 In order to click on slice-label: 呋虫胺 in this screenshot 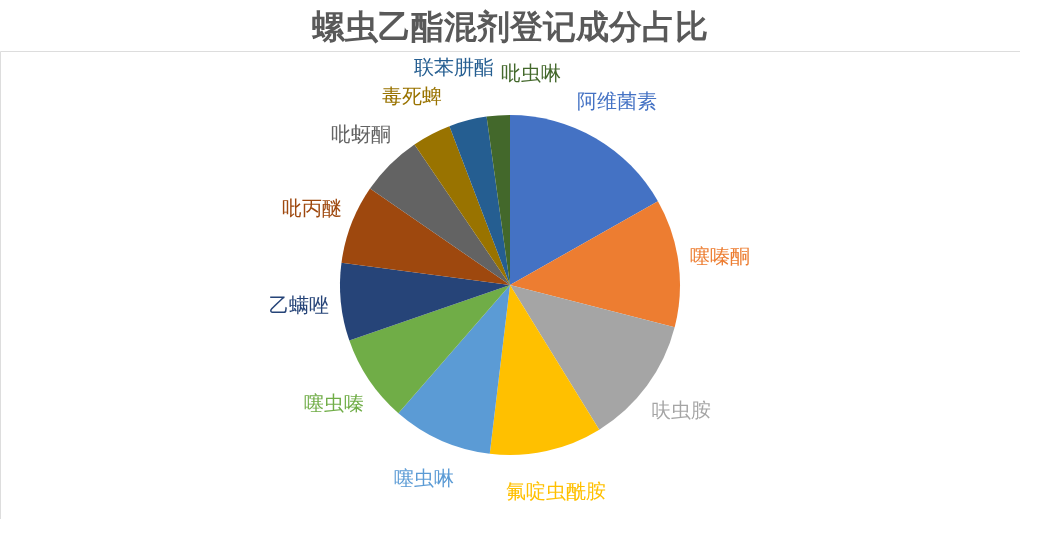, I will do `click(680, 409)`.